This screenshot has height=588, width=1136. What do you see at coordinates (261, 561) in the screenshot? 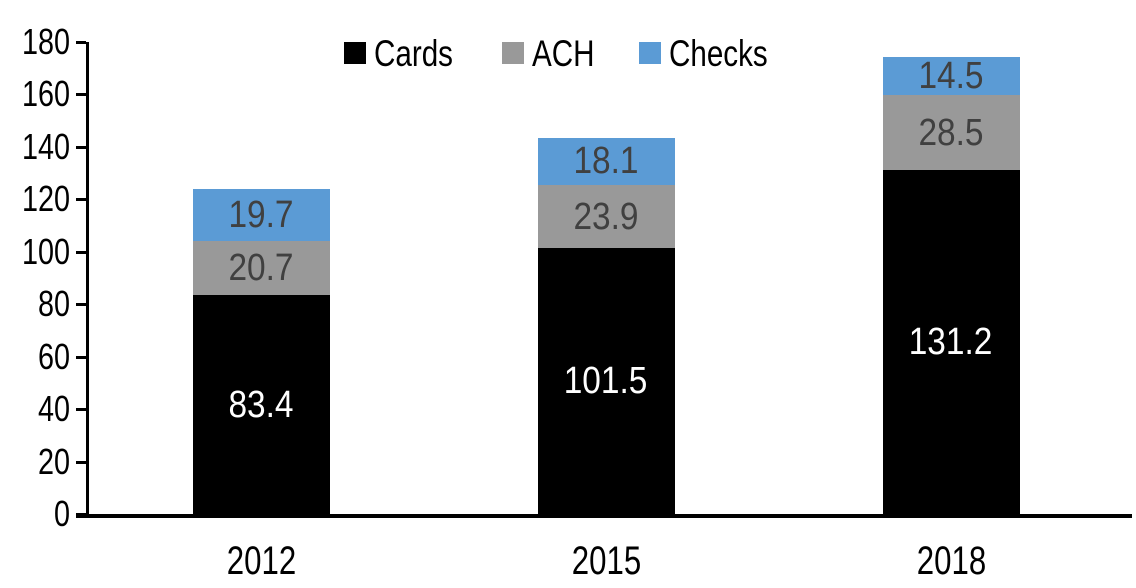
I see `x-axis-category-label: 2012` at bounding box center [261, 561].